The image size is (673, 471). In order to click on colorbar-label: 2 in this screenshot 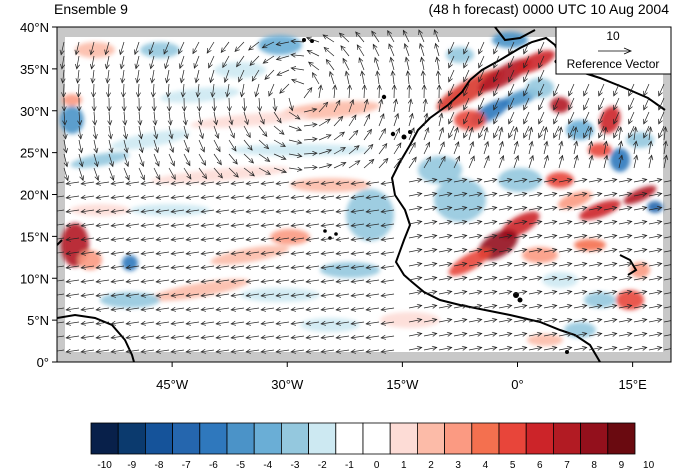, I will do `click(431, 465)`.